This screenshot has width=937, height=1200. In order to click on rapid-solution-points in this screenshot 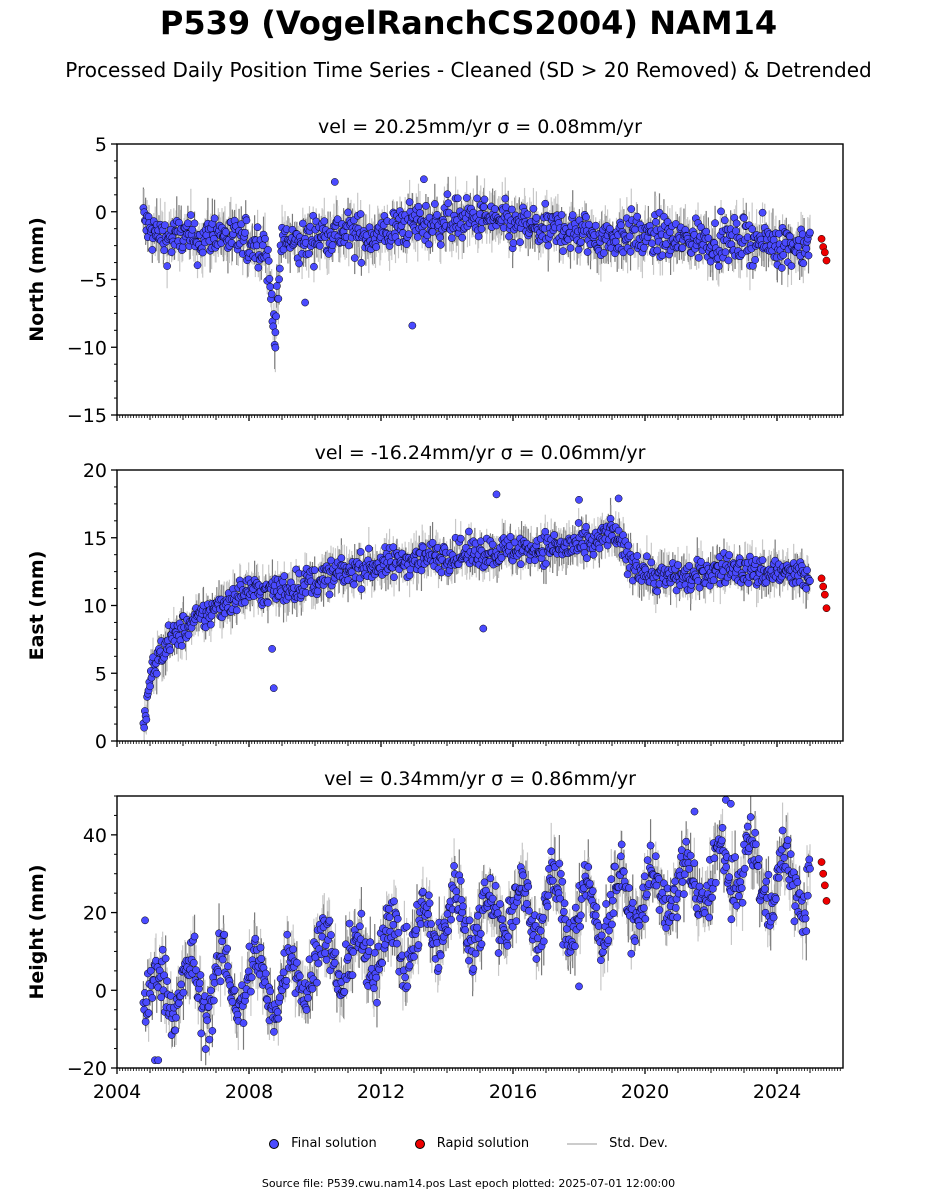, I will do `click(824, 593)`.